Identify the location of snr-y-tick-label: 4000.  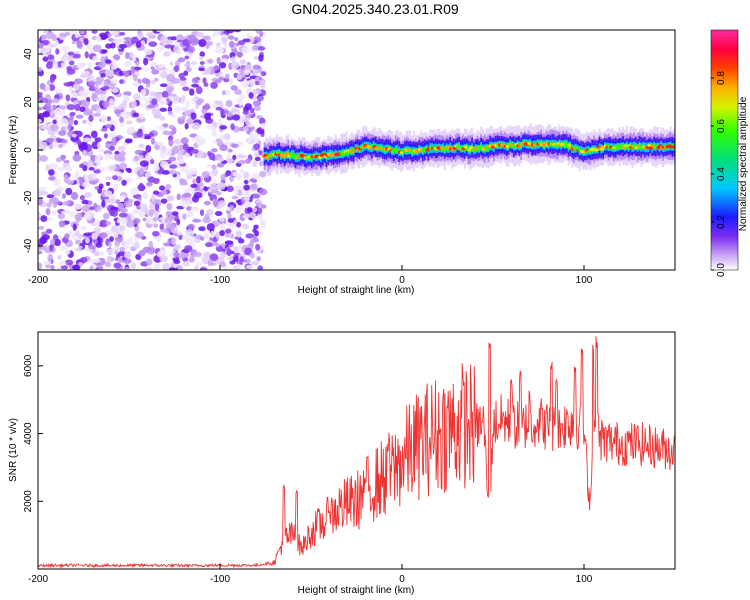
(28, 433).